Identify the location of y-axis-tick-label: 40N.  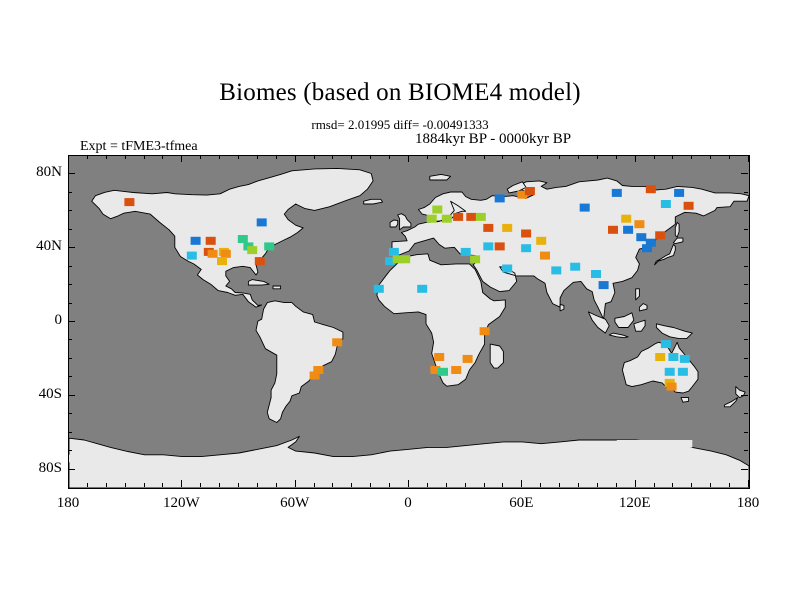
(49, 246).